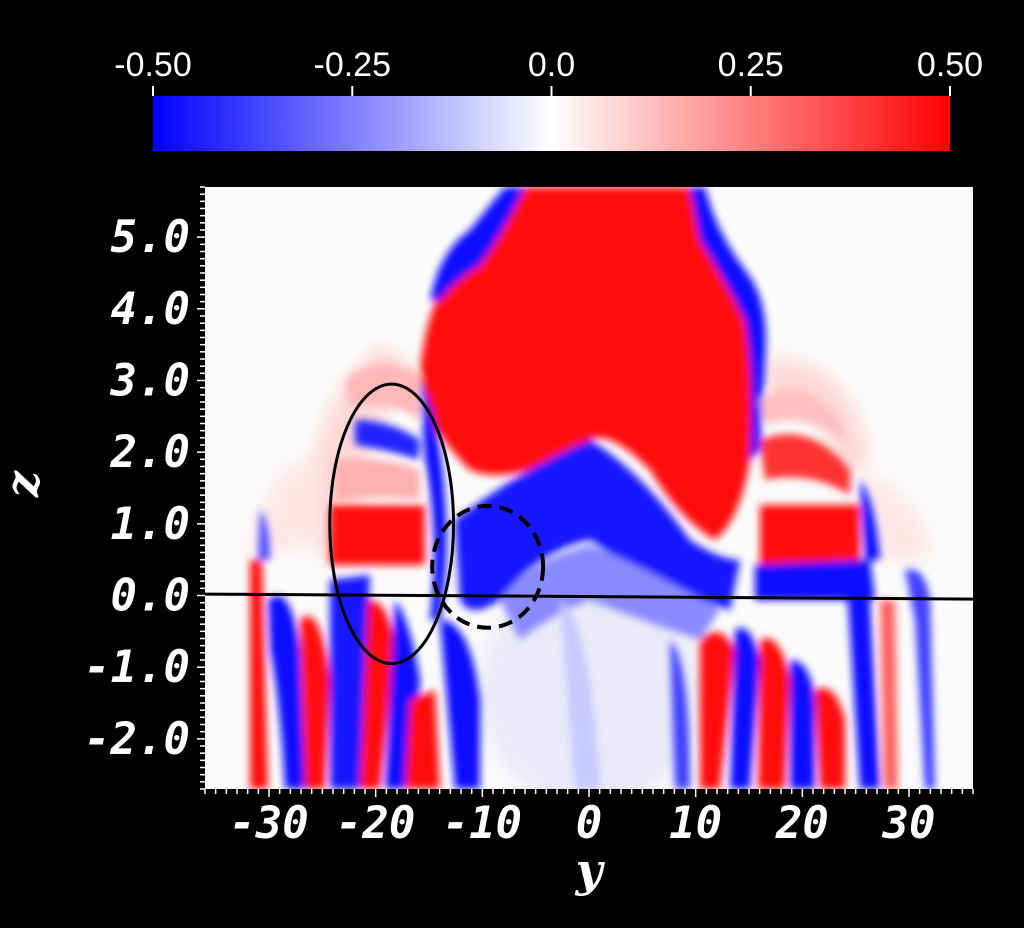  Describe the element at coordinates (153, 65) in the screenshot. I see `colorbar-tick-label: -0.50` at that location.